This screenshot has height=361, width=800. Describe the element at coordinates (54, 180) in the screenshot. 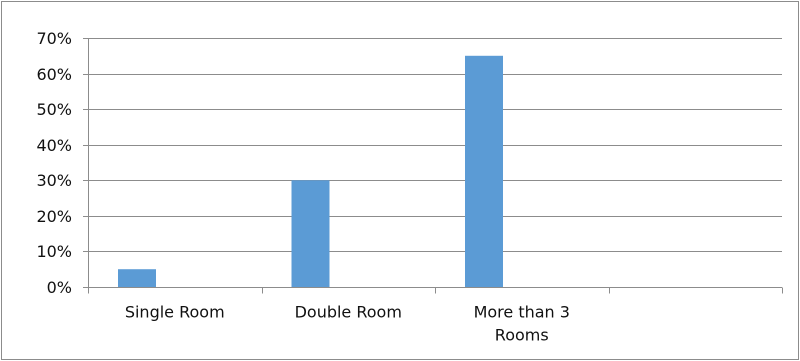

I see `y-tick-label: 30%` at that location.